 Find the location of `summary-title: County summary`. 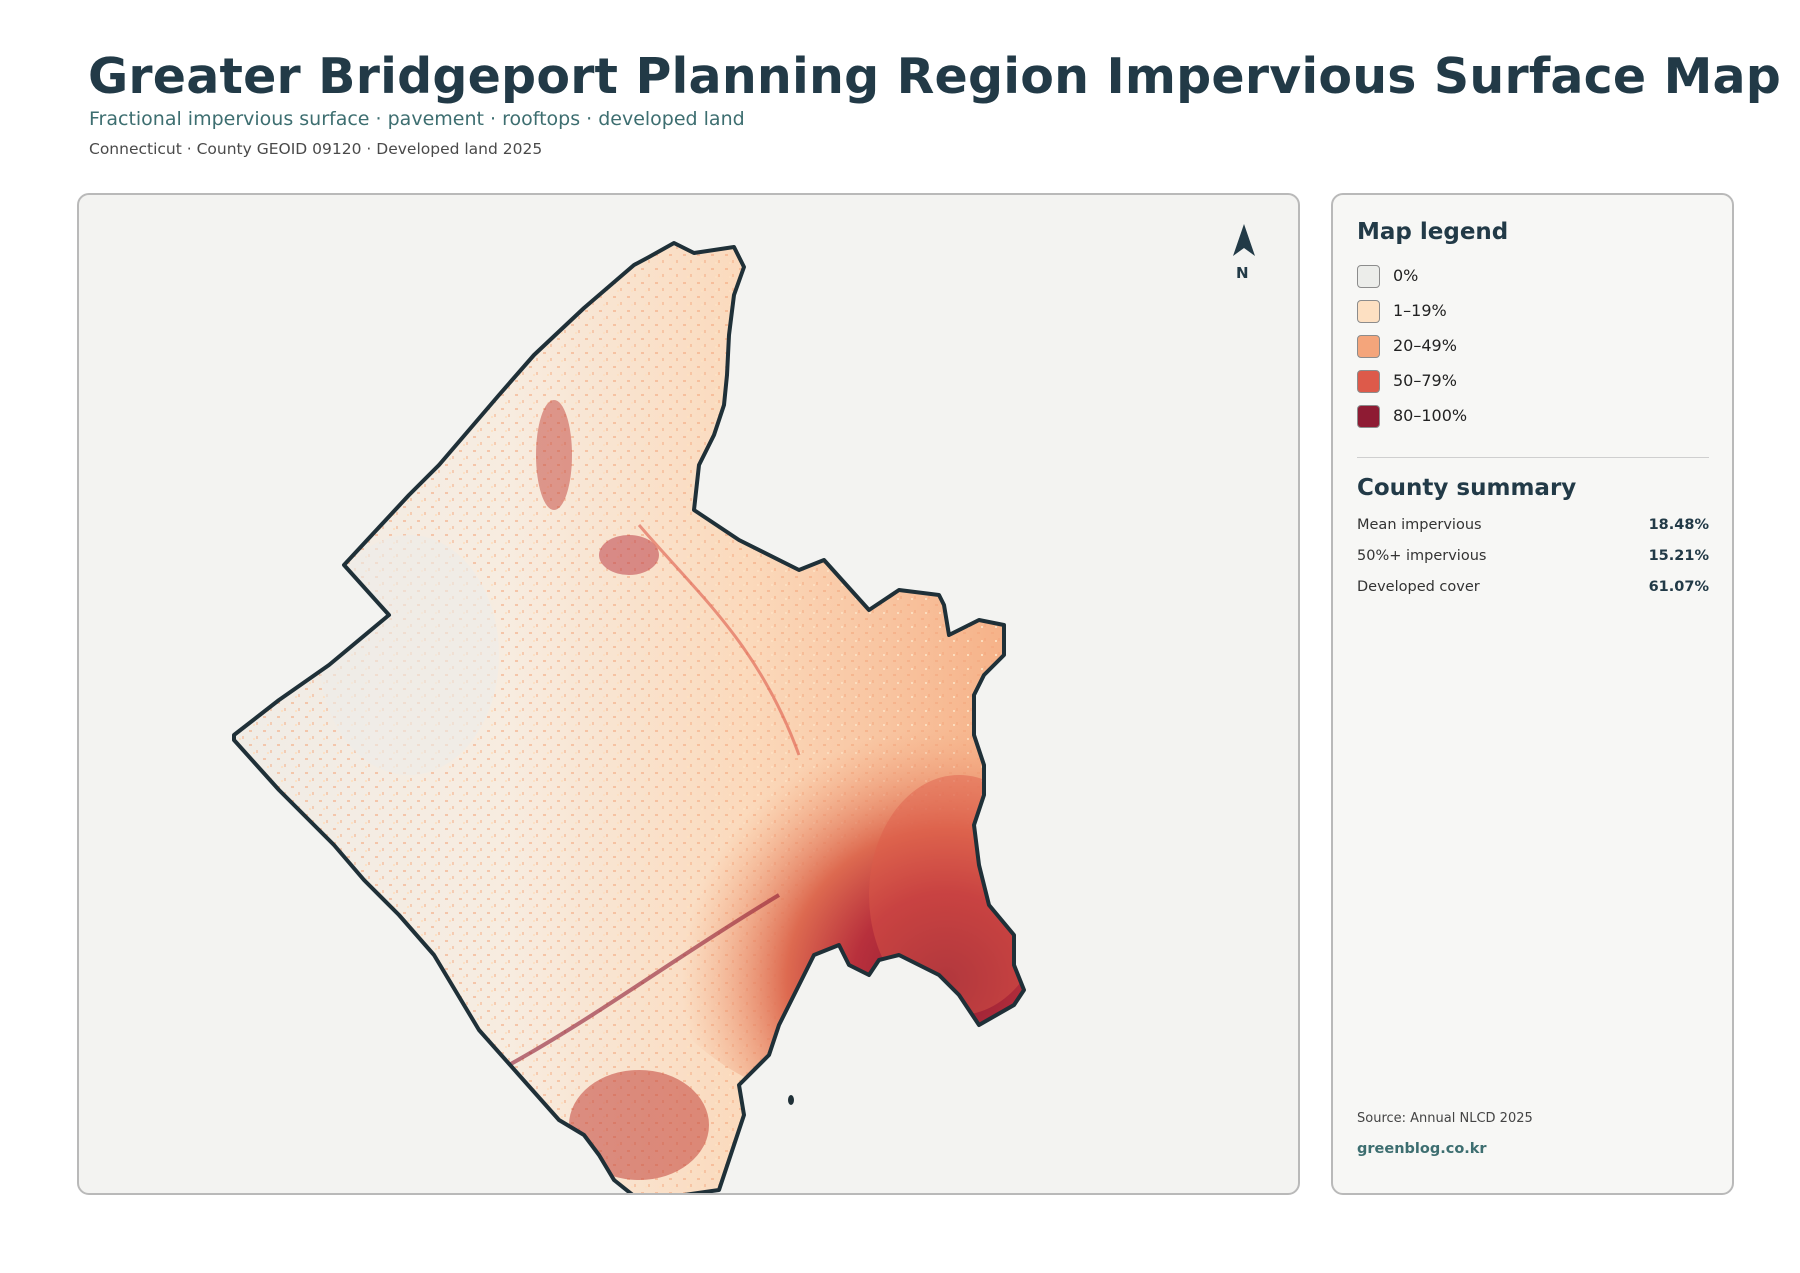

summary-title: County summary is located at coordinates (1467, 488).